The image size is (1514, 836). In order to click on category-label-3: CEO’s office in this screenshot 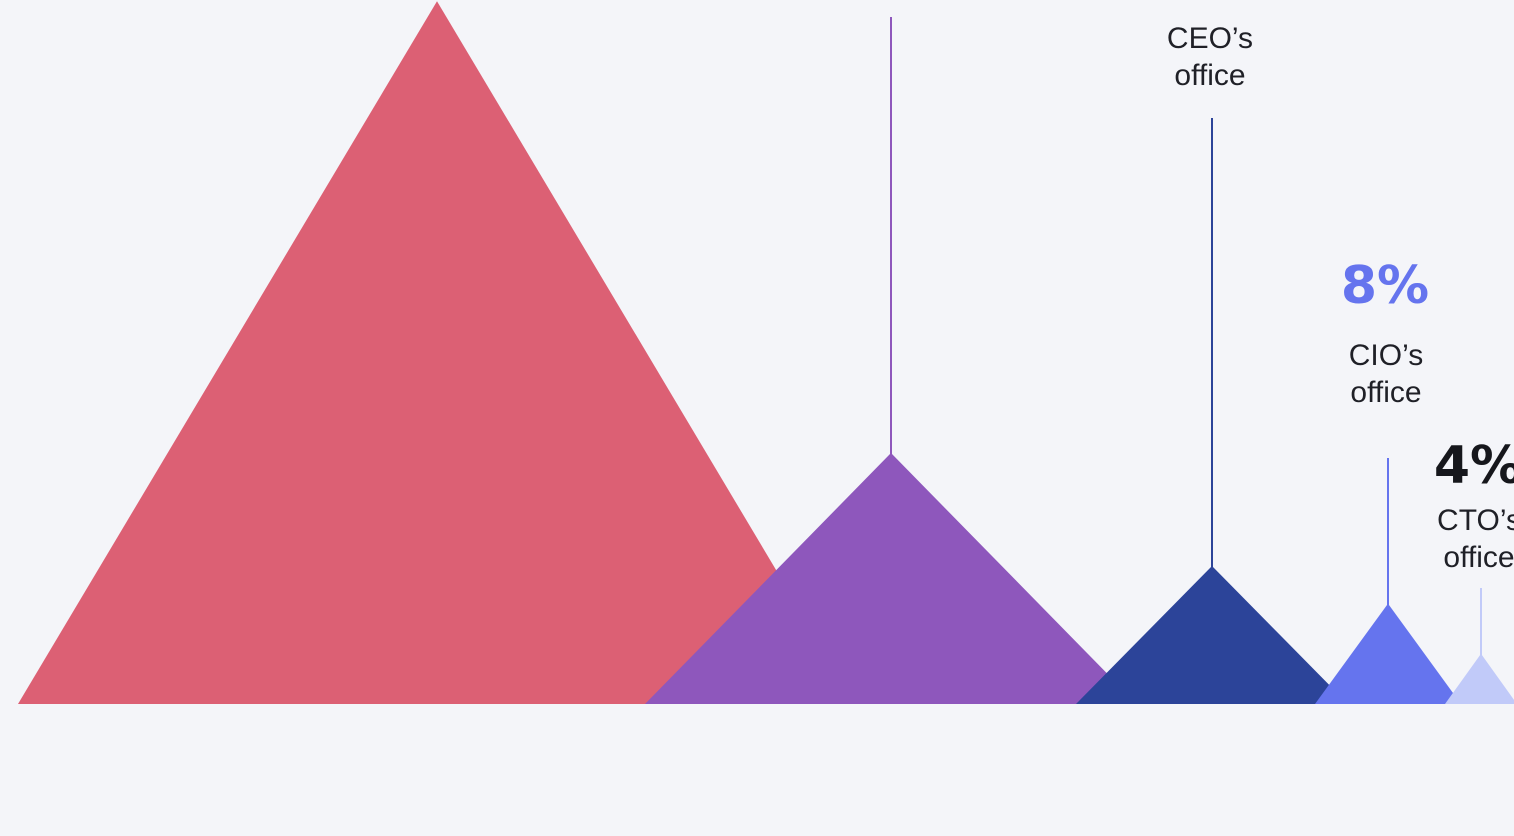, I will do `click(1210, 57)`.